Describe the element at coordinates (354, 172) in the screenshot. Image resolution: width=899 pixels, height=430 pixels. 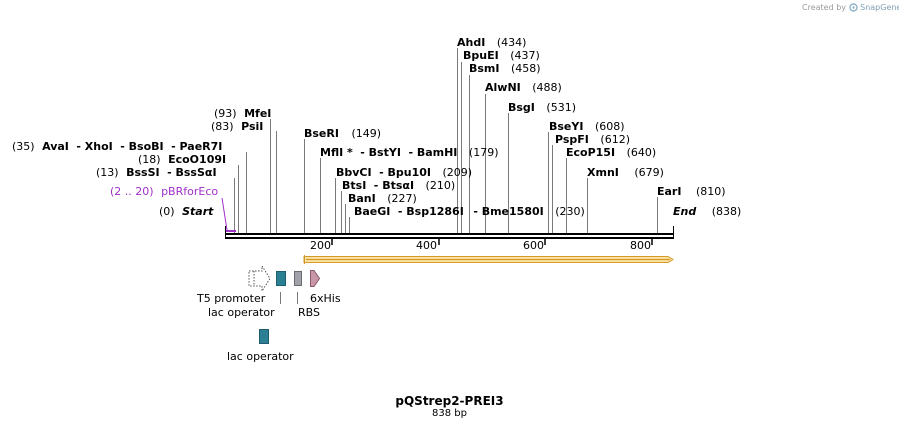
I see `site-bbvci-name-1: BbvCI` at that location.